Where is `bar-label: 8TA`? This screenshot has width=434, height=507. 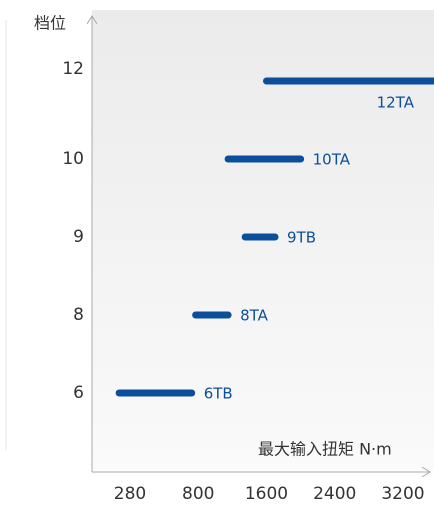 bar-label: 8TA is located at coordinates (254, 316).